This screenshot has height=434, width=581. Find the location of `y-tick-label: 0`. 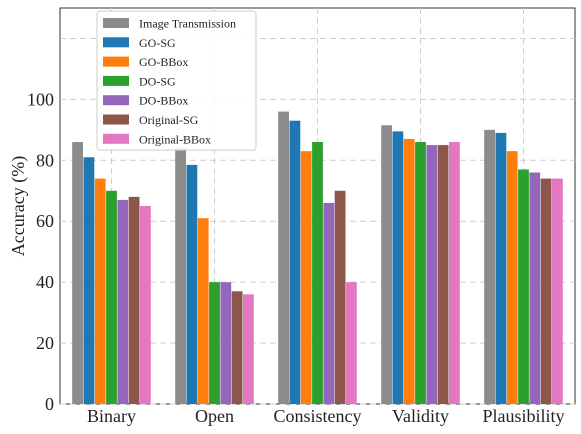

y-tick-label: 0 is located at coordinates (49, 404).